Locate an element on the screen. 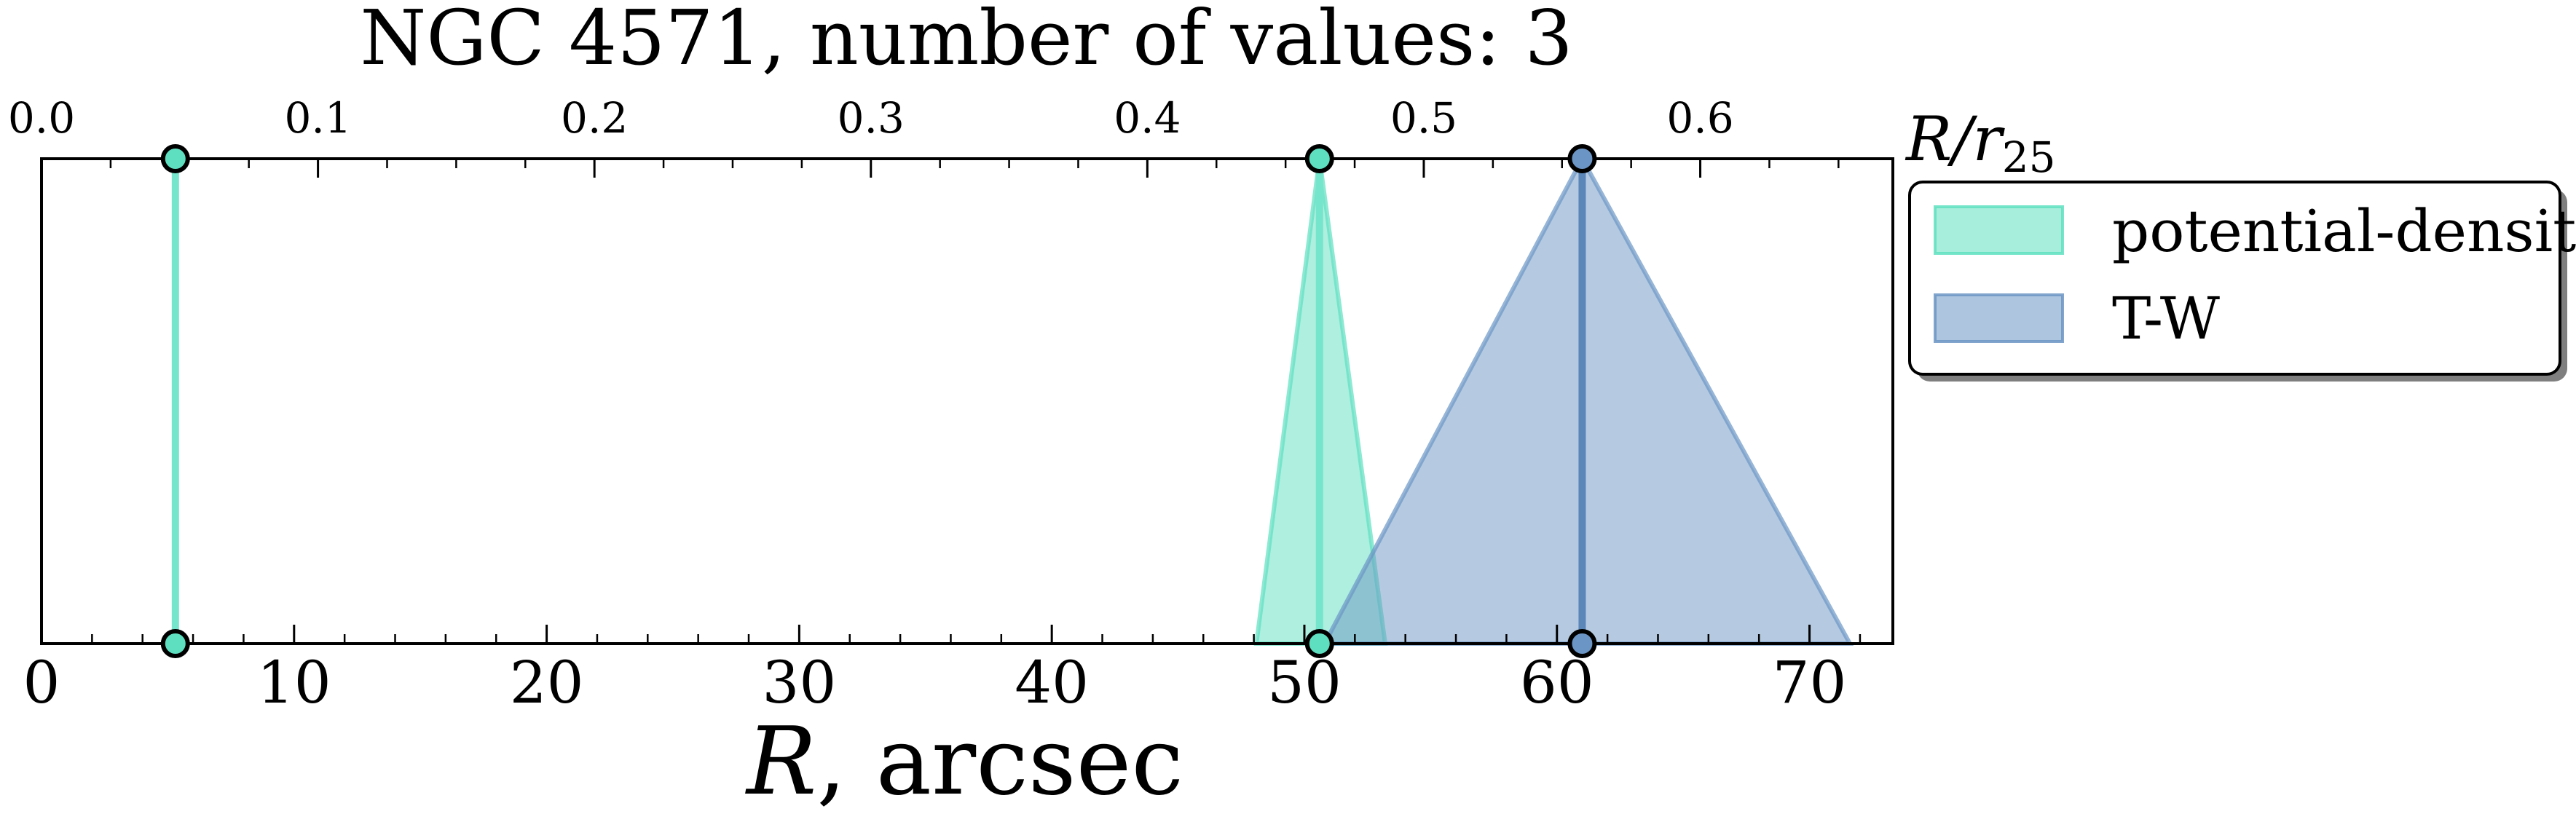 The width and height of the screenshot is (2576, 830). top-axis-tick-labels: 0.0 0.1 0.2 0.3 0.4 0.5 0.6 is located at coordinates (871, 118).